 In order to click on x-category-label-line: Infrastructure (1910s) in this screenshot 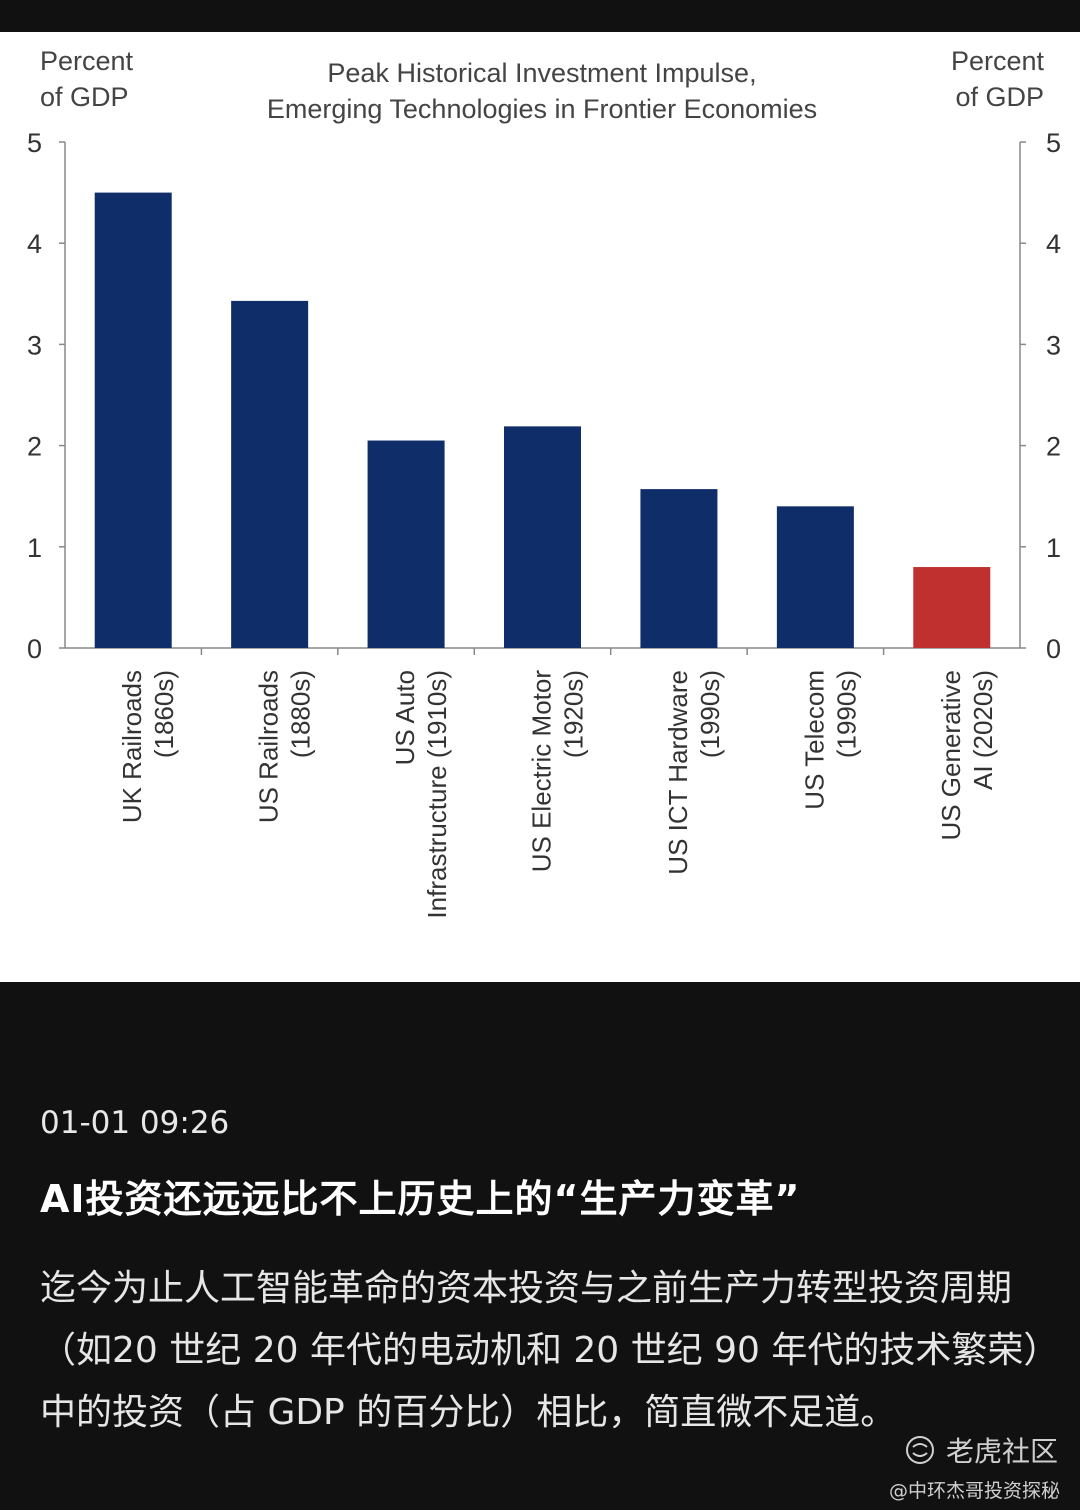, I will do `click(437, 794)`.